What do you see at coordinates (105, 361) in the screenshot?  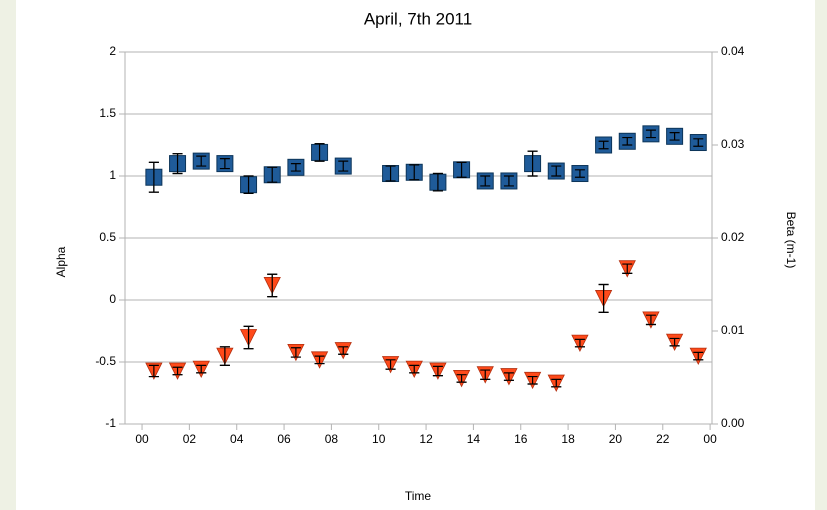 I see `y-tick-label: -0.5` at bounding box center [105, 361].